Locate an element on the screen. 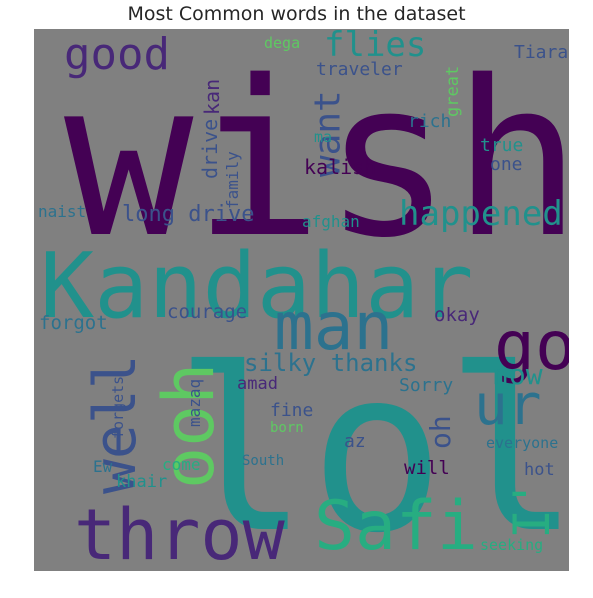  word-kan: kan is located at coordinates (212, 97).